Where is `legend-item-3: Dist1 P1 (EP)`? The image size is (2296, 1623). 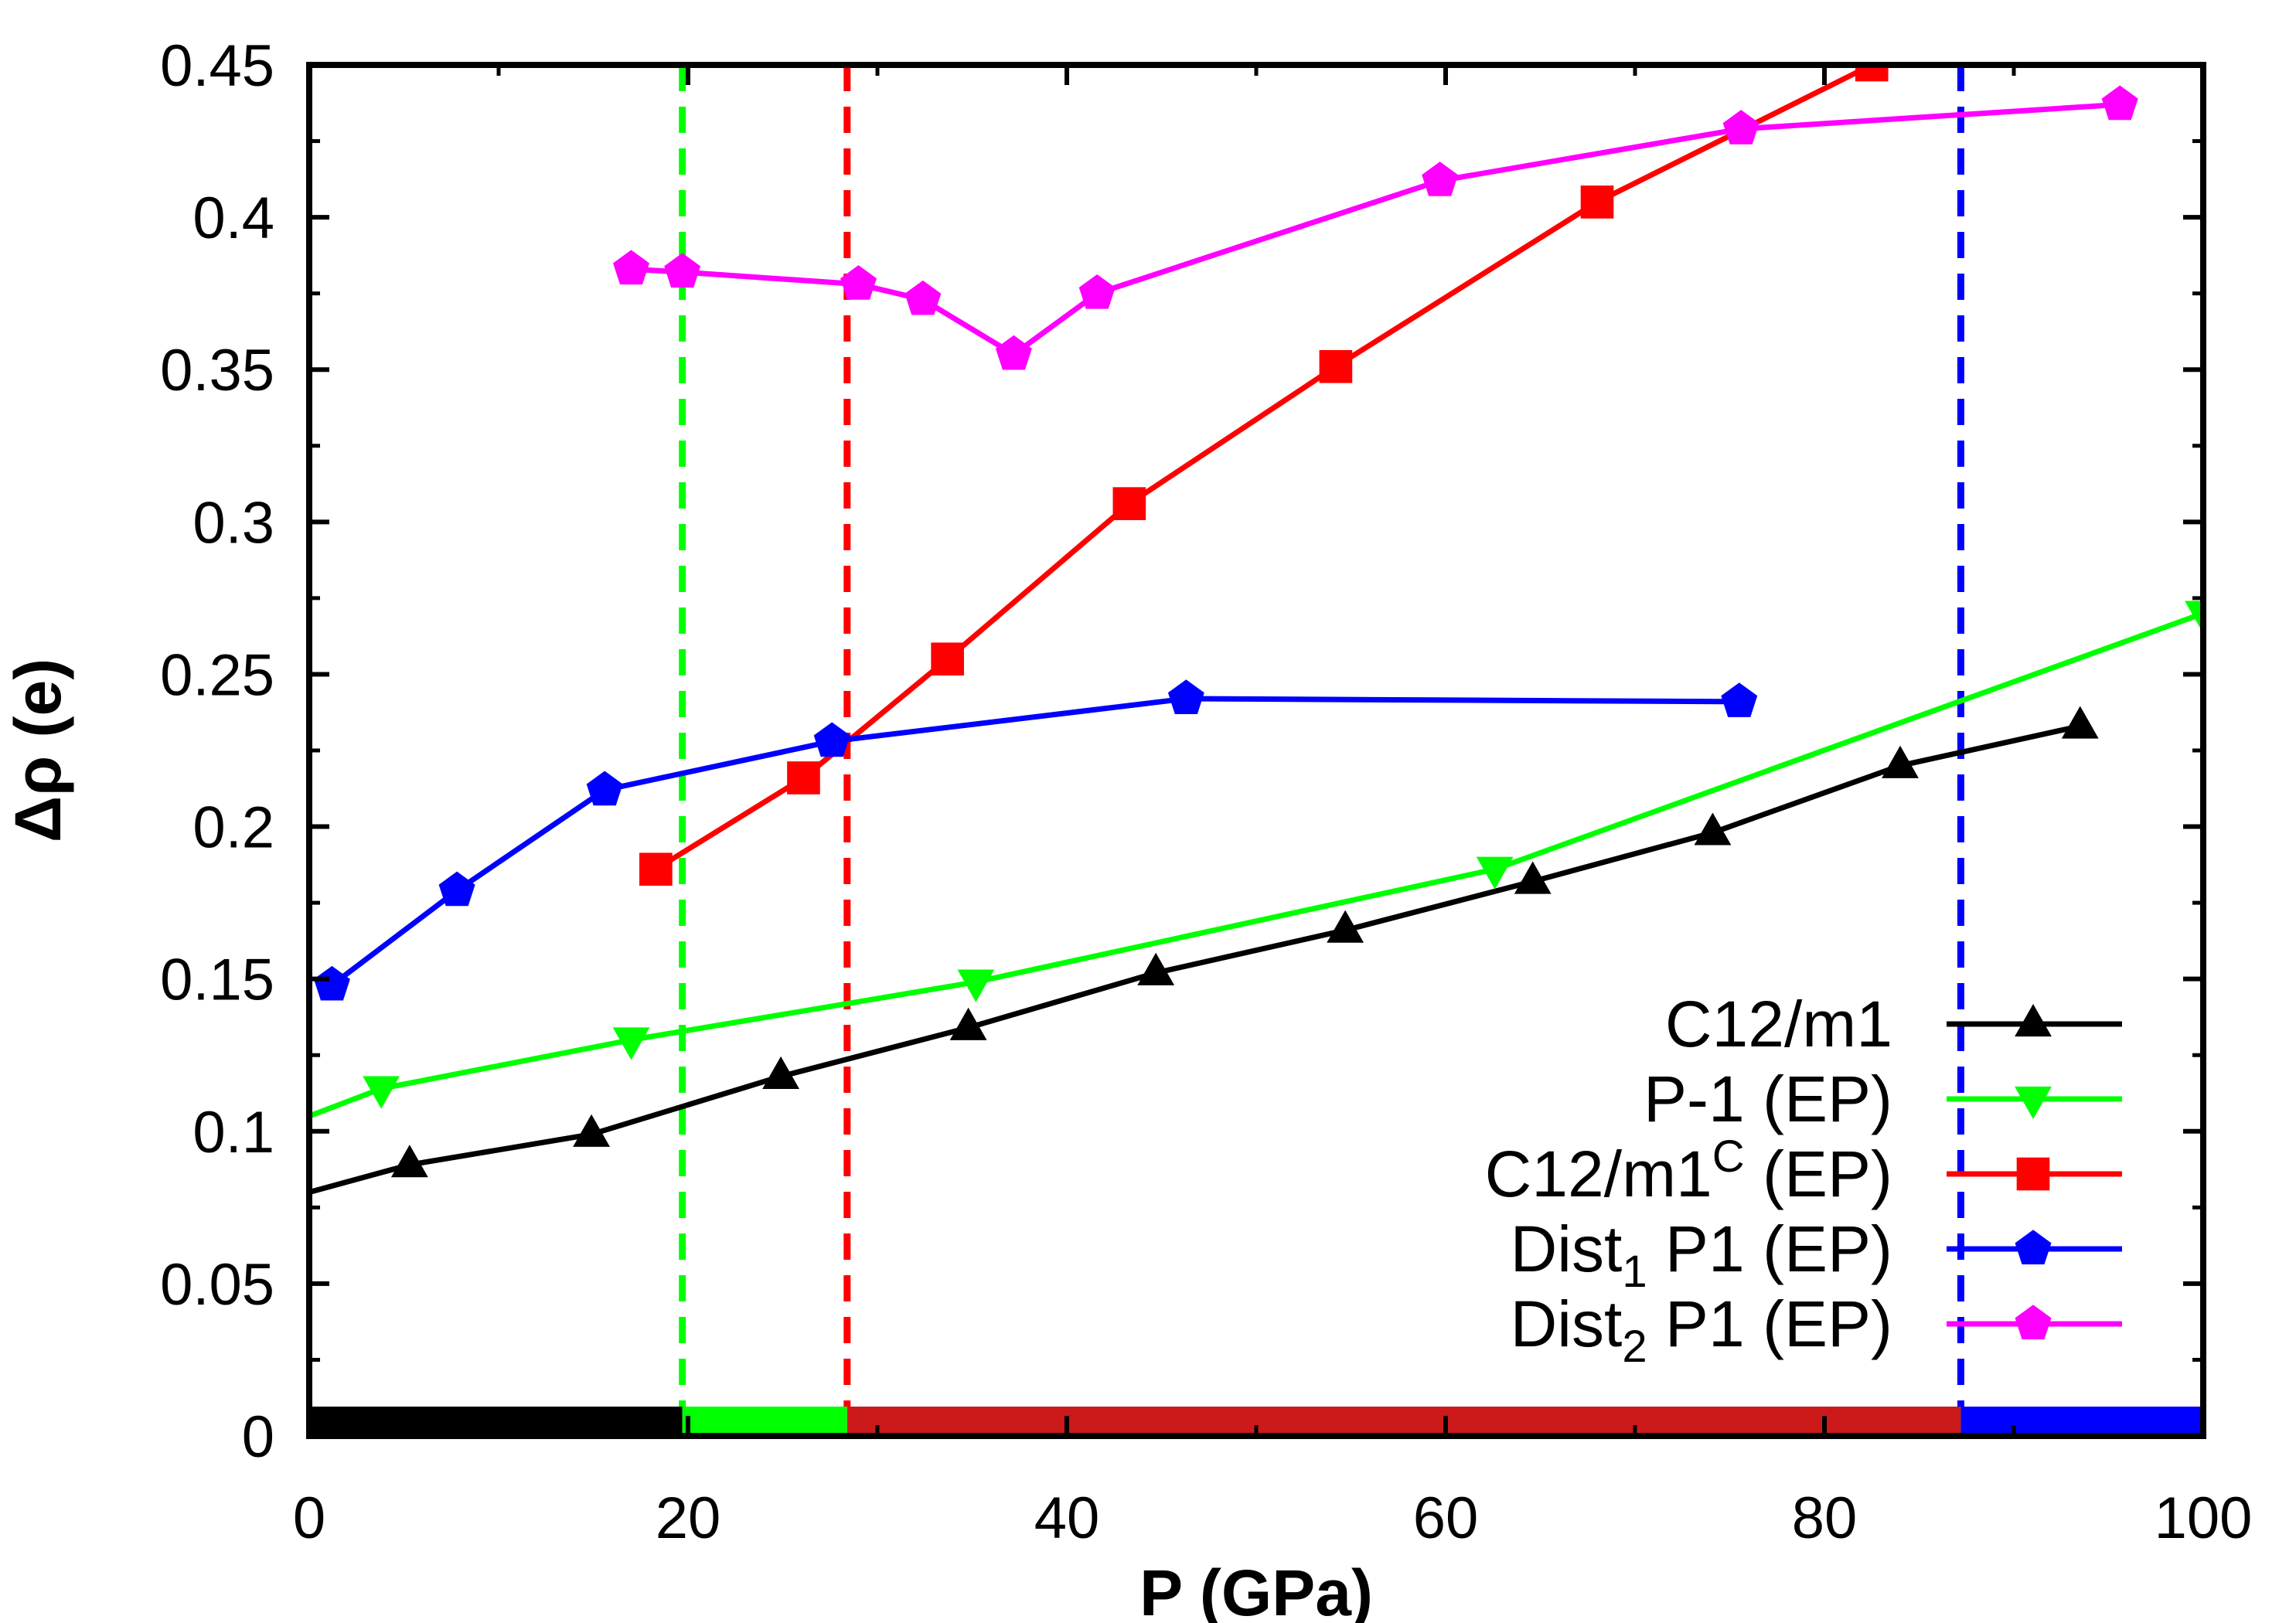 legend-item-3: Dist1 P1 (EP) is located at coordinates (1816, 1255).